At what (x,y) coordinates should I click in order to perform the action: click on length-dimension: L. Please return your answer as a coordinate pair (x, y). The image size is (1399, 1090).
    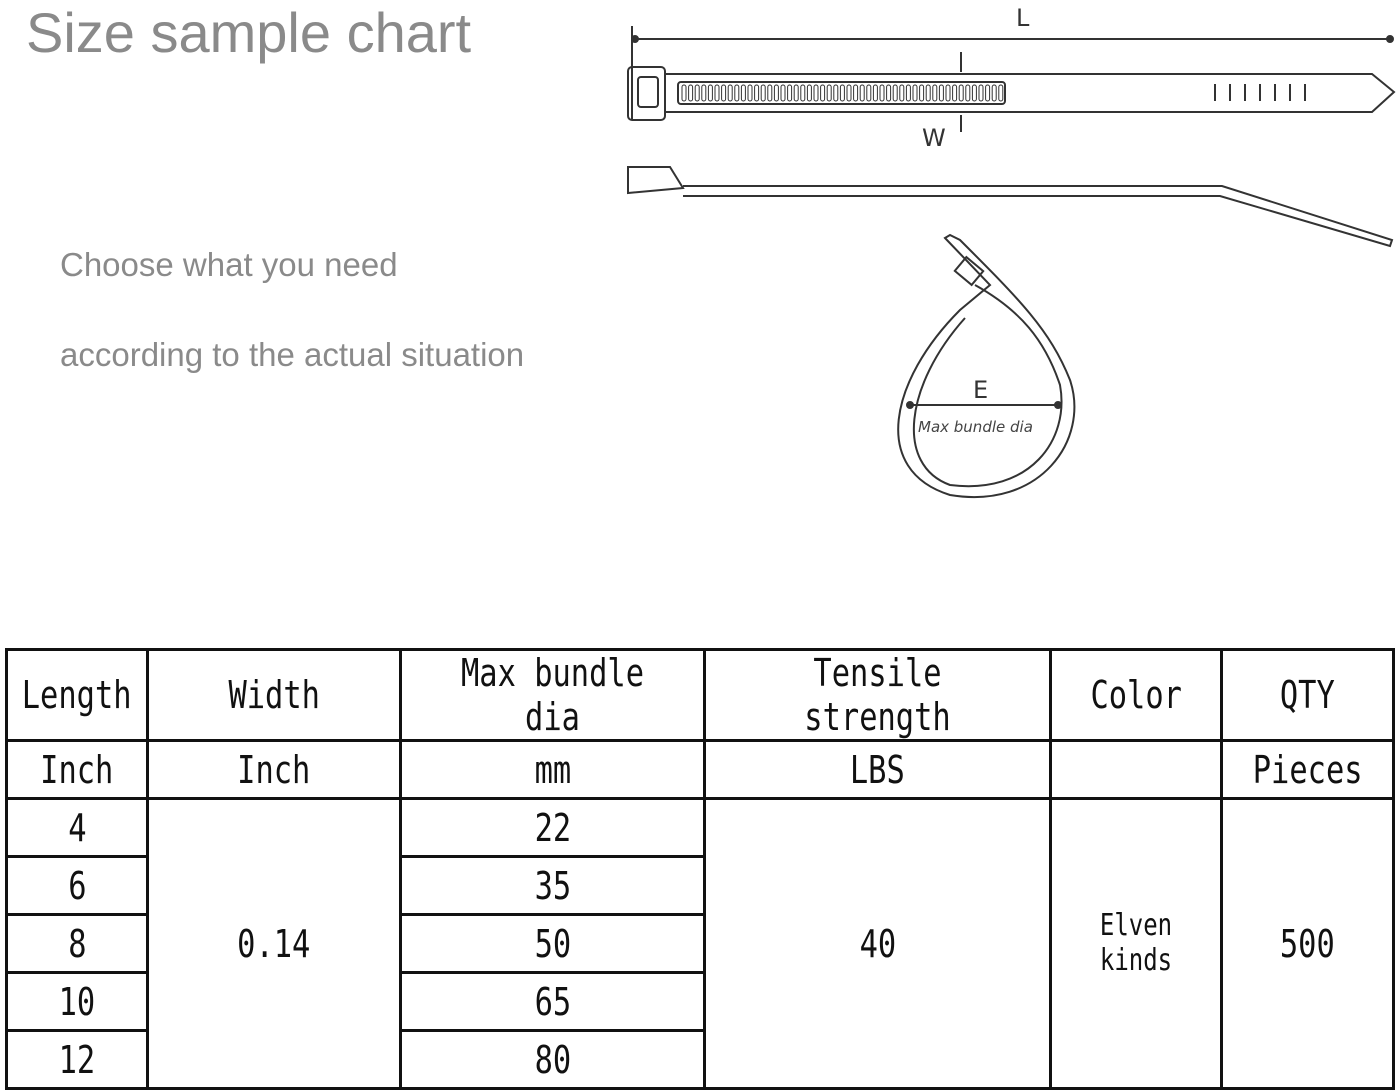
    Looking at the image, I should click on (1012, 62).